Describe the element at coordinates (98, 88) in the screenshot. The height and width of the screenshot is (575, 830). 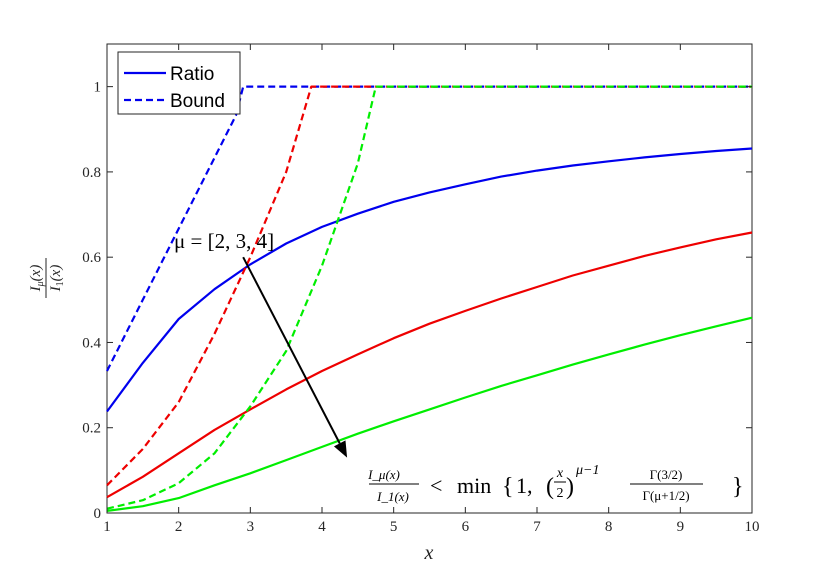
I see `y-tick-label: 1` at that location.